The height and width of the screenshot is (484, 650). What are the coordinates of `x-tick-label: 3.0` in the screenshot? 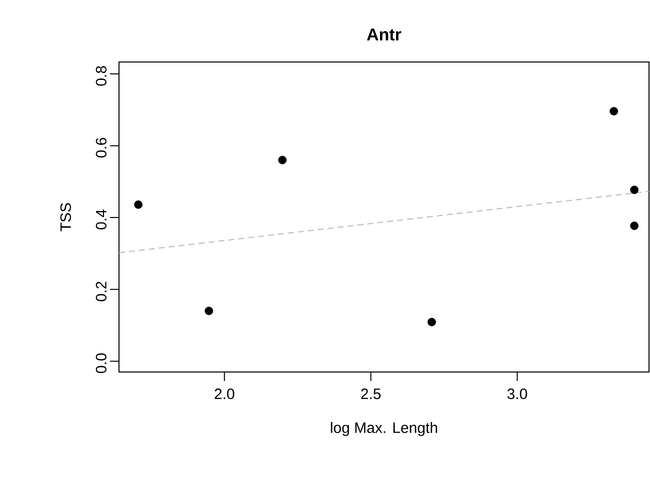 It's located at (517, 394).